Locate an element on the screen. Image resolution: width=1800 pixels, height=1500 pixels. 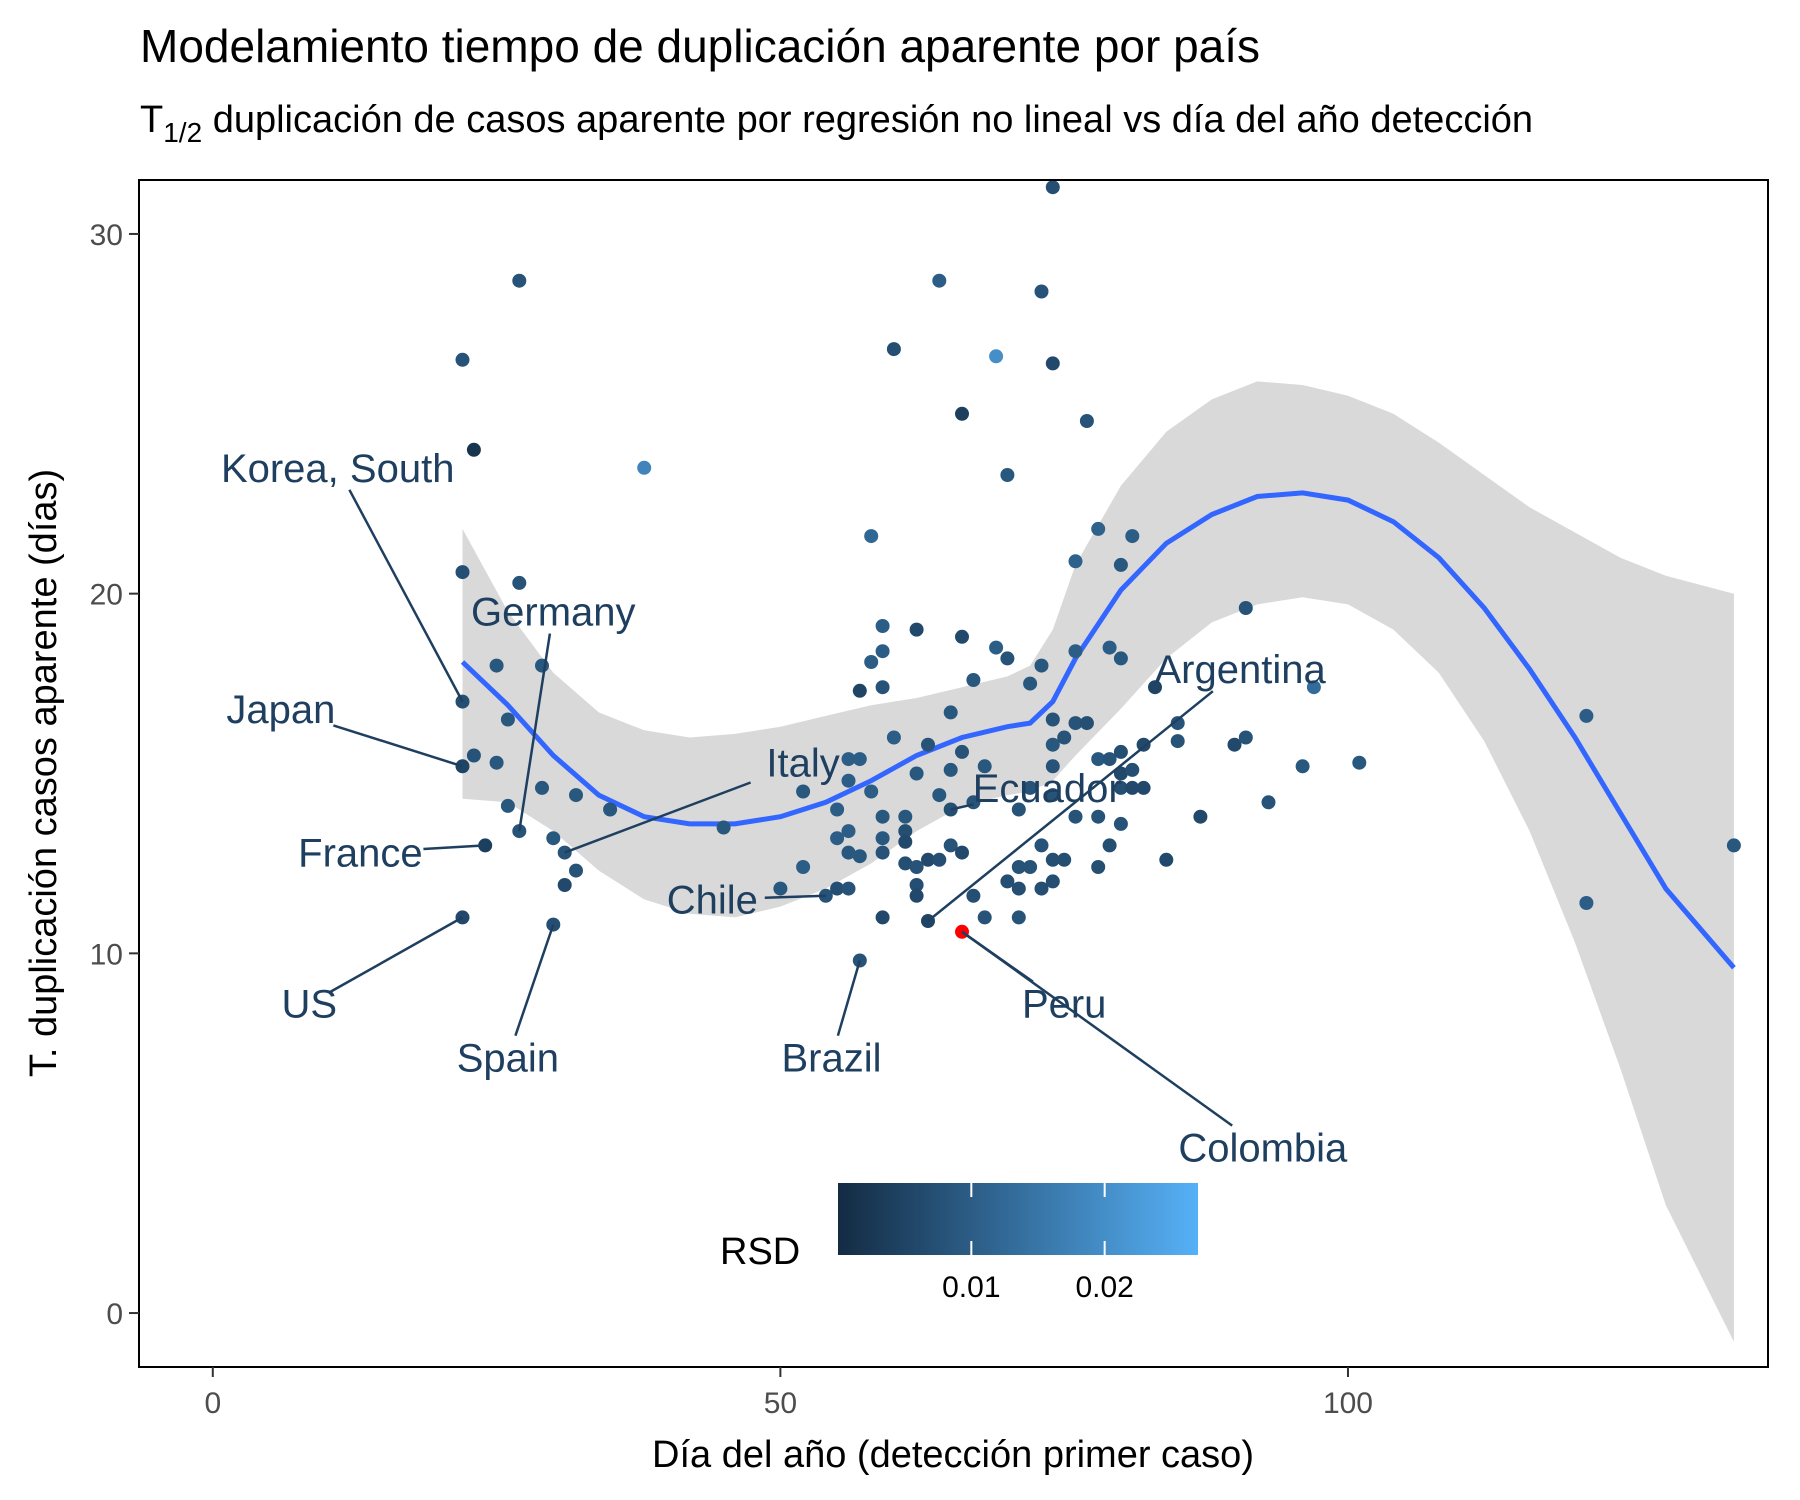
annotation-argentina: Argentina is located at coordinates (1126, 785).